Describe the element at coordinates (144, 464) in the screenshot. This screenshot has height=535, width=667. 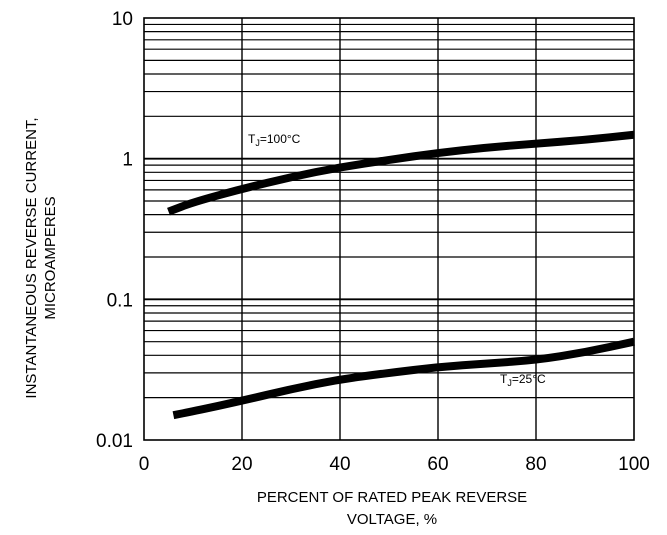
I see `x-tick-label: 0` at that location.